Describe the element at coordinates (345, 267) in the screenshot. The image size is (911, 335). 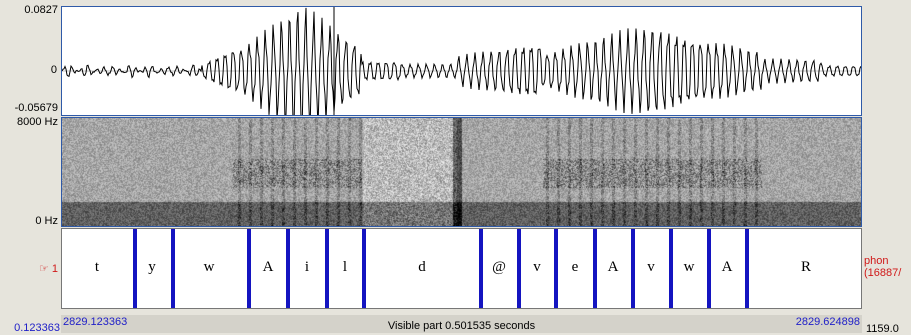
I see `phone-interval: l` at that location.